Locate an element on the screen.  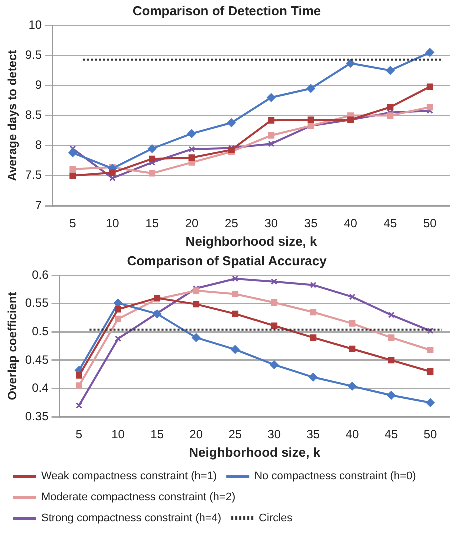
y-tick-label: 0.6 is located at coordinates (41, 275).